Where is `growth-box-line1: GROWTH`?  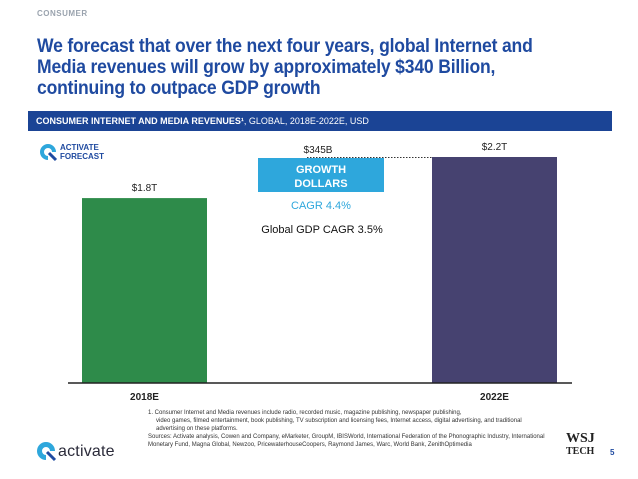
growth-box-line1: GROWTH is located at coordinates (321, 170).